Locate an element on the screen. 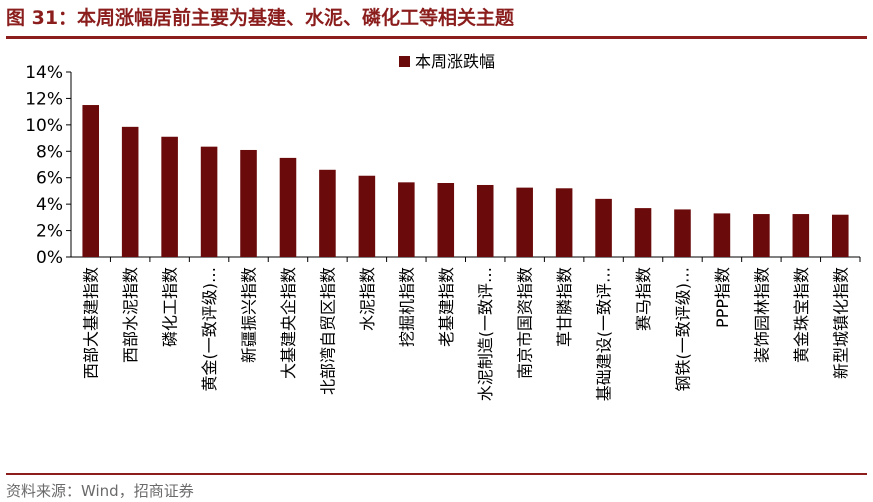  x-tick-label: 赛马指数 is located at coordinates (643, 299).